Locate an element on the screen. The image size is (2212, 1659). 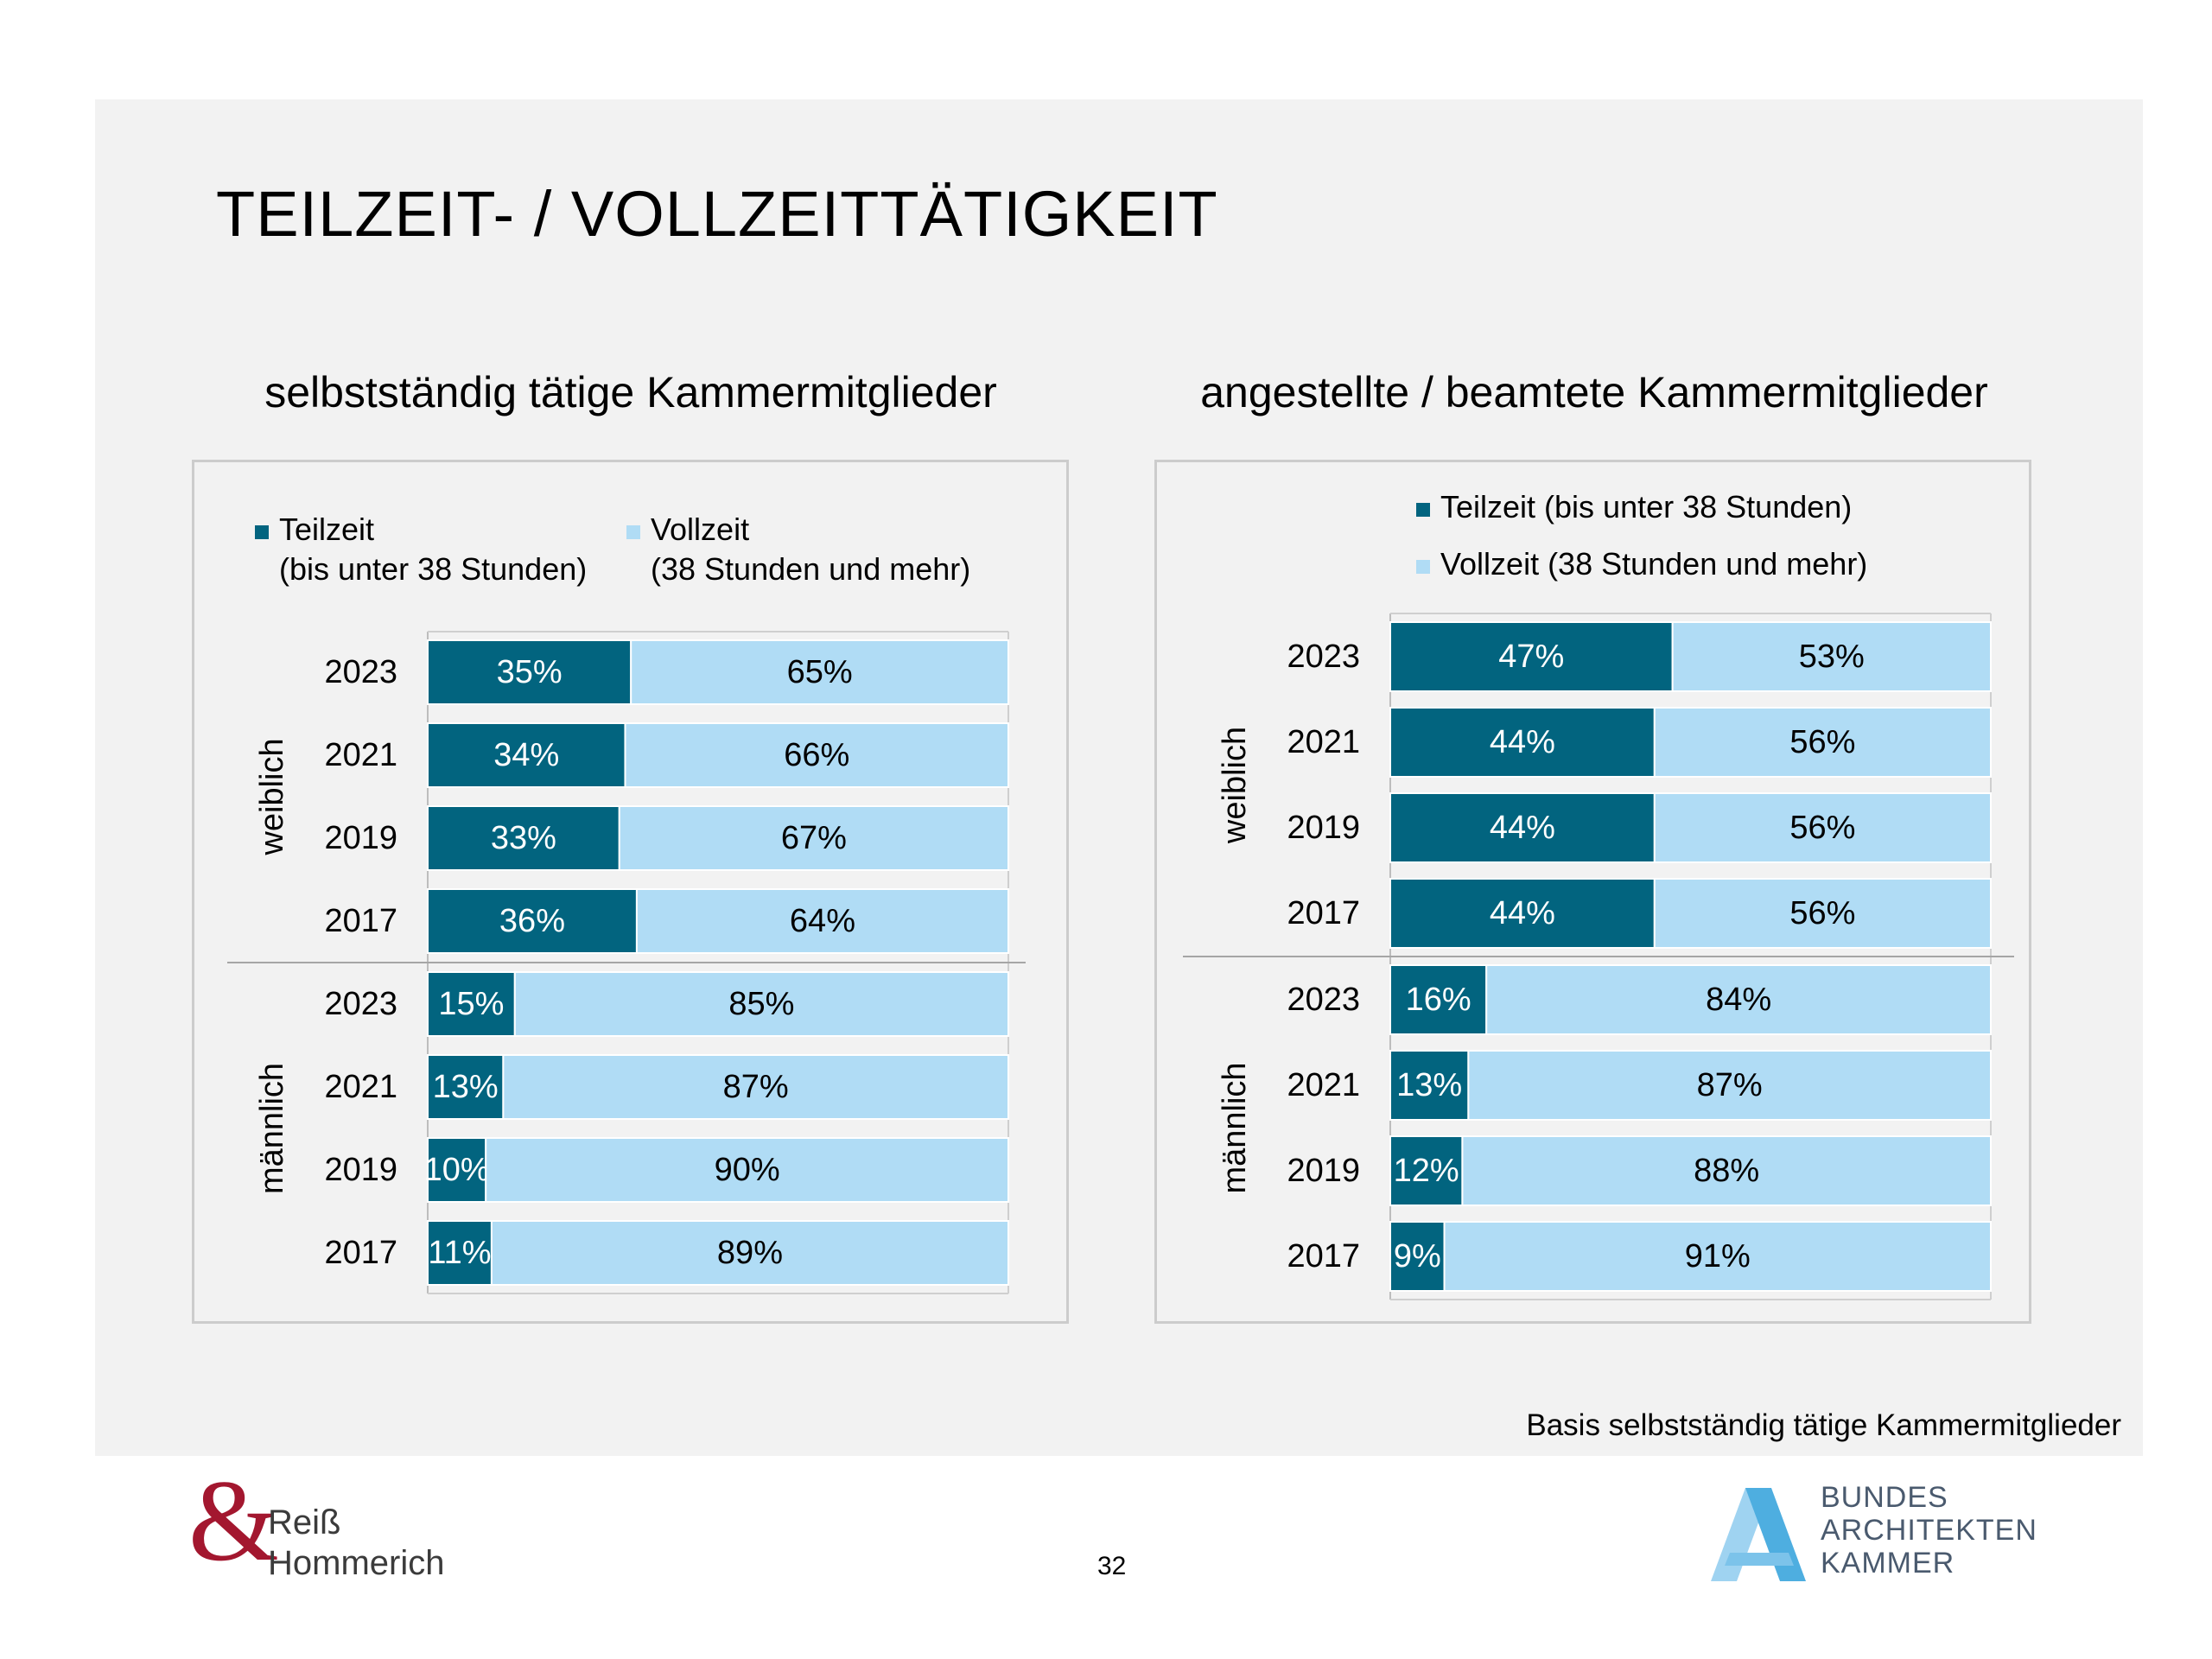
bundesarchitektenkammer-logo: BUNDES ARCHITEKTEN KAMMER is located at coordinates (1888, 1534).